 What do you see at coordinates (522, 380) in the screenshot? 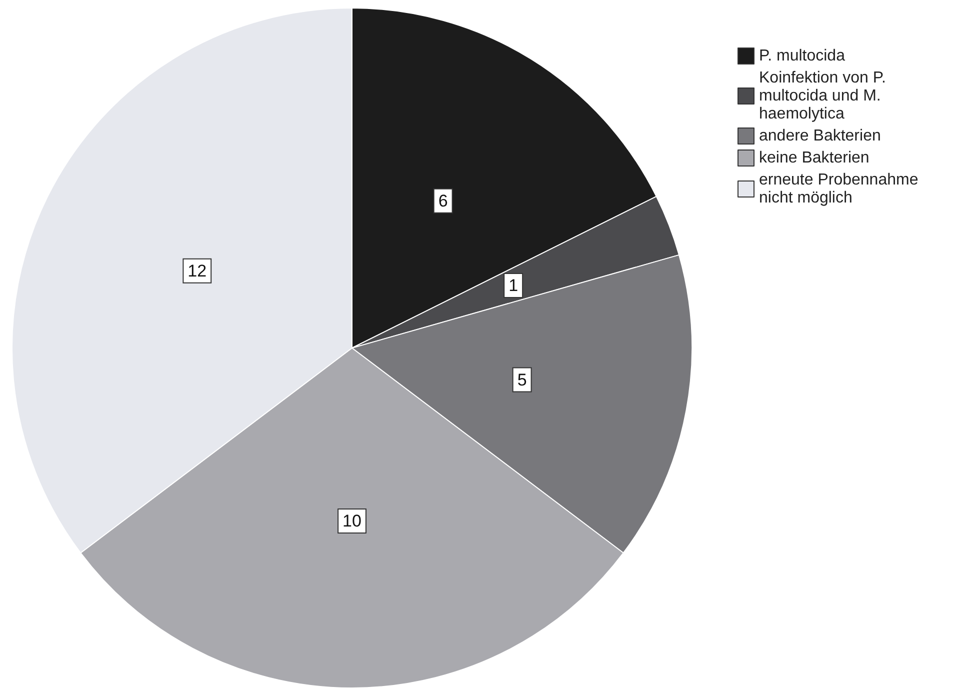
I see `data-label: 5` at bounding box center [522, 380].